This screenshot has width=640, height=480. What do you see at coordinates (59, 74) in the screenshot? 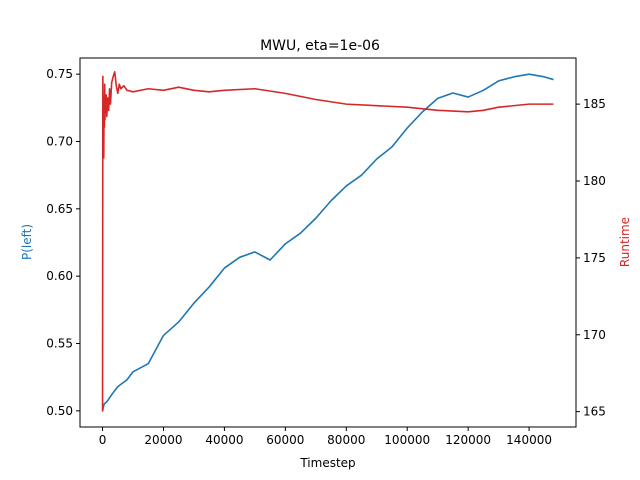
I see `y-left-tick-label: 0.75` at bounding box center [59, 74].